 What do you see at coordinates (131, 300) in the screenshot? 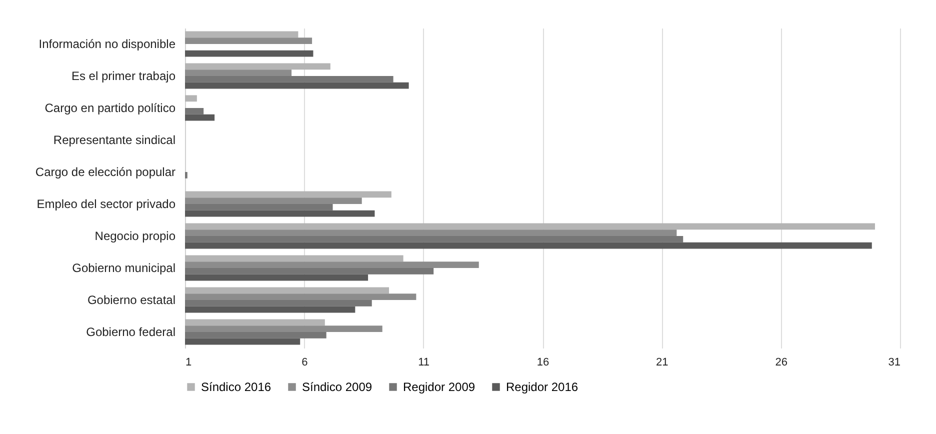
I see `y-tick-label: Gobierno estatal` at bounding box center [131, 300].